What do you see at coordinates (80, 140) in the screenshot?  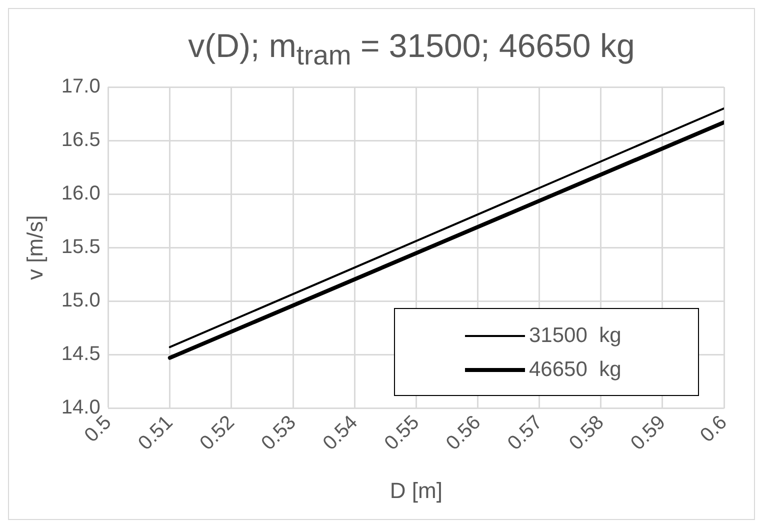 I see `y-tick-label: 16.5` at bounding box center [80, 140].